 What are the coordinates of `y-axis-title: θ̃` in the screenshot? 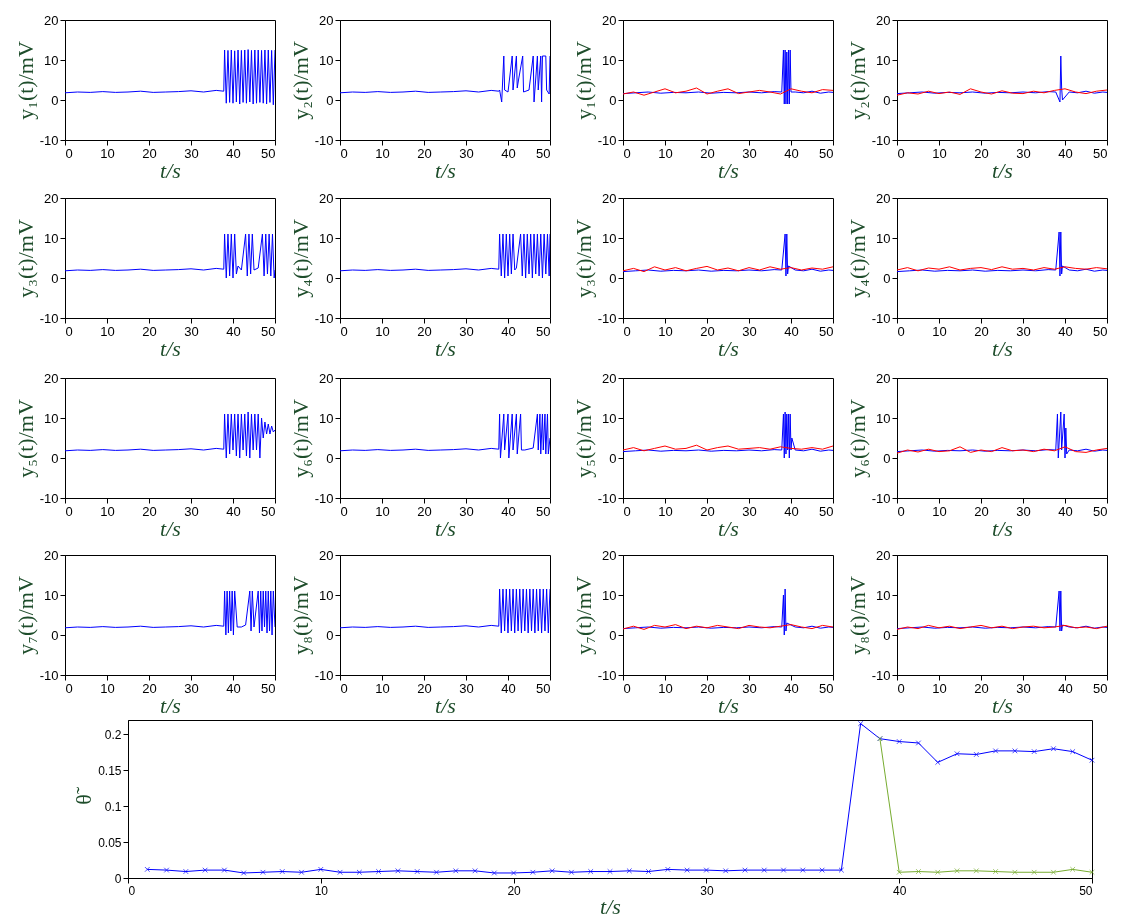 It's located at (84, 795).